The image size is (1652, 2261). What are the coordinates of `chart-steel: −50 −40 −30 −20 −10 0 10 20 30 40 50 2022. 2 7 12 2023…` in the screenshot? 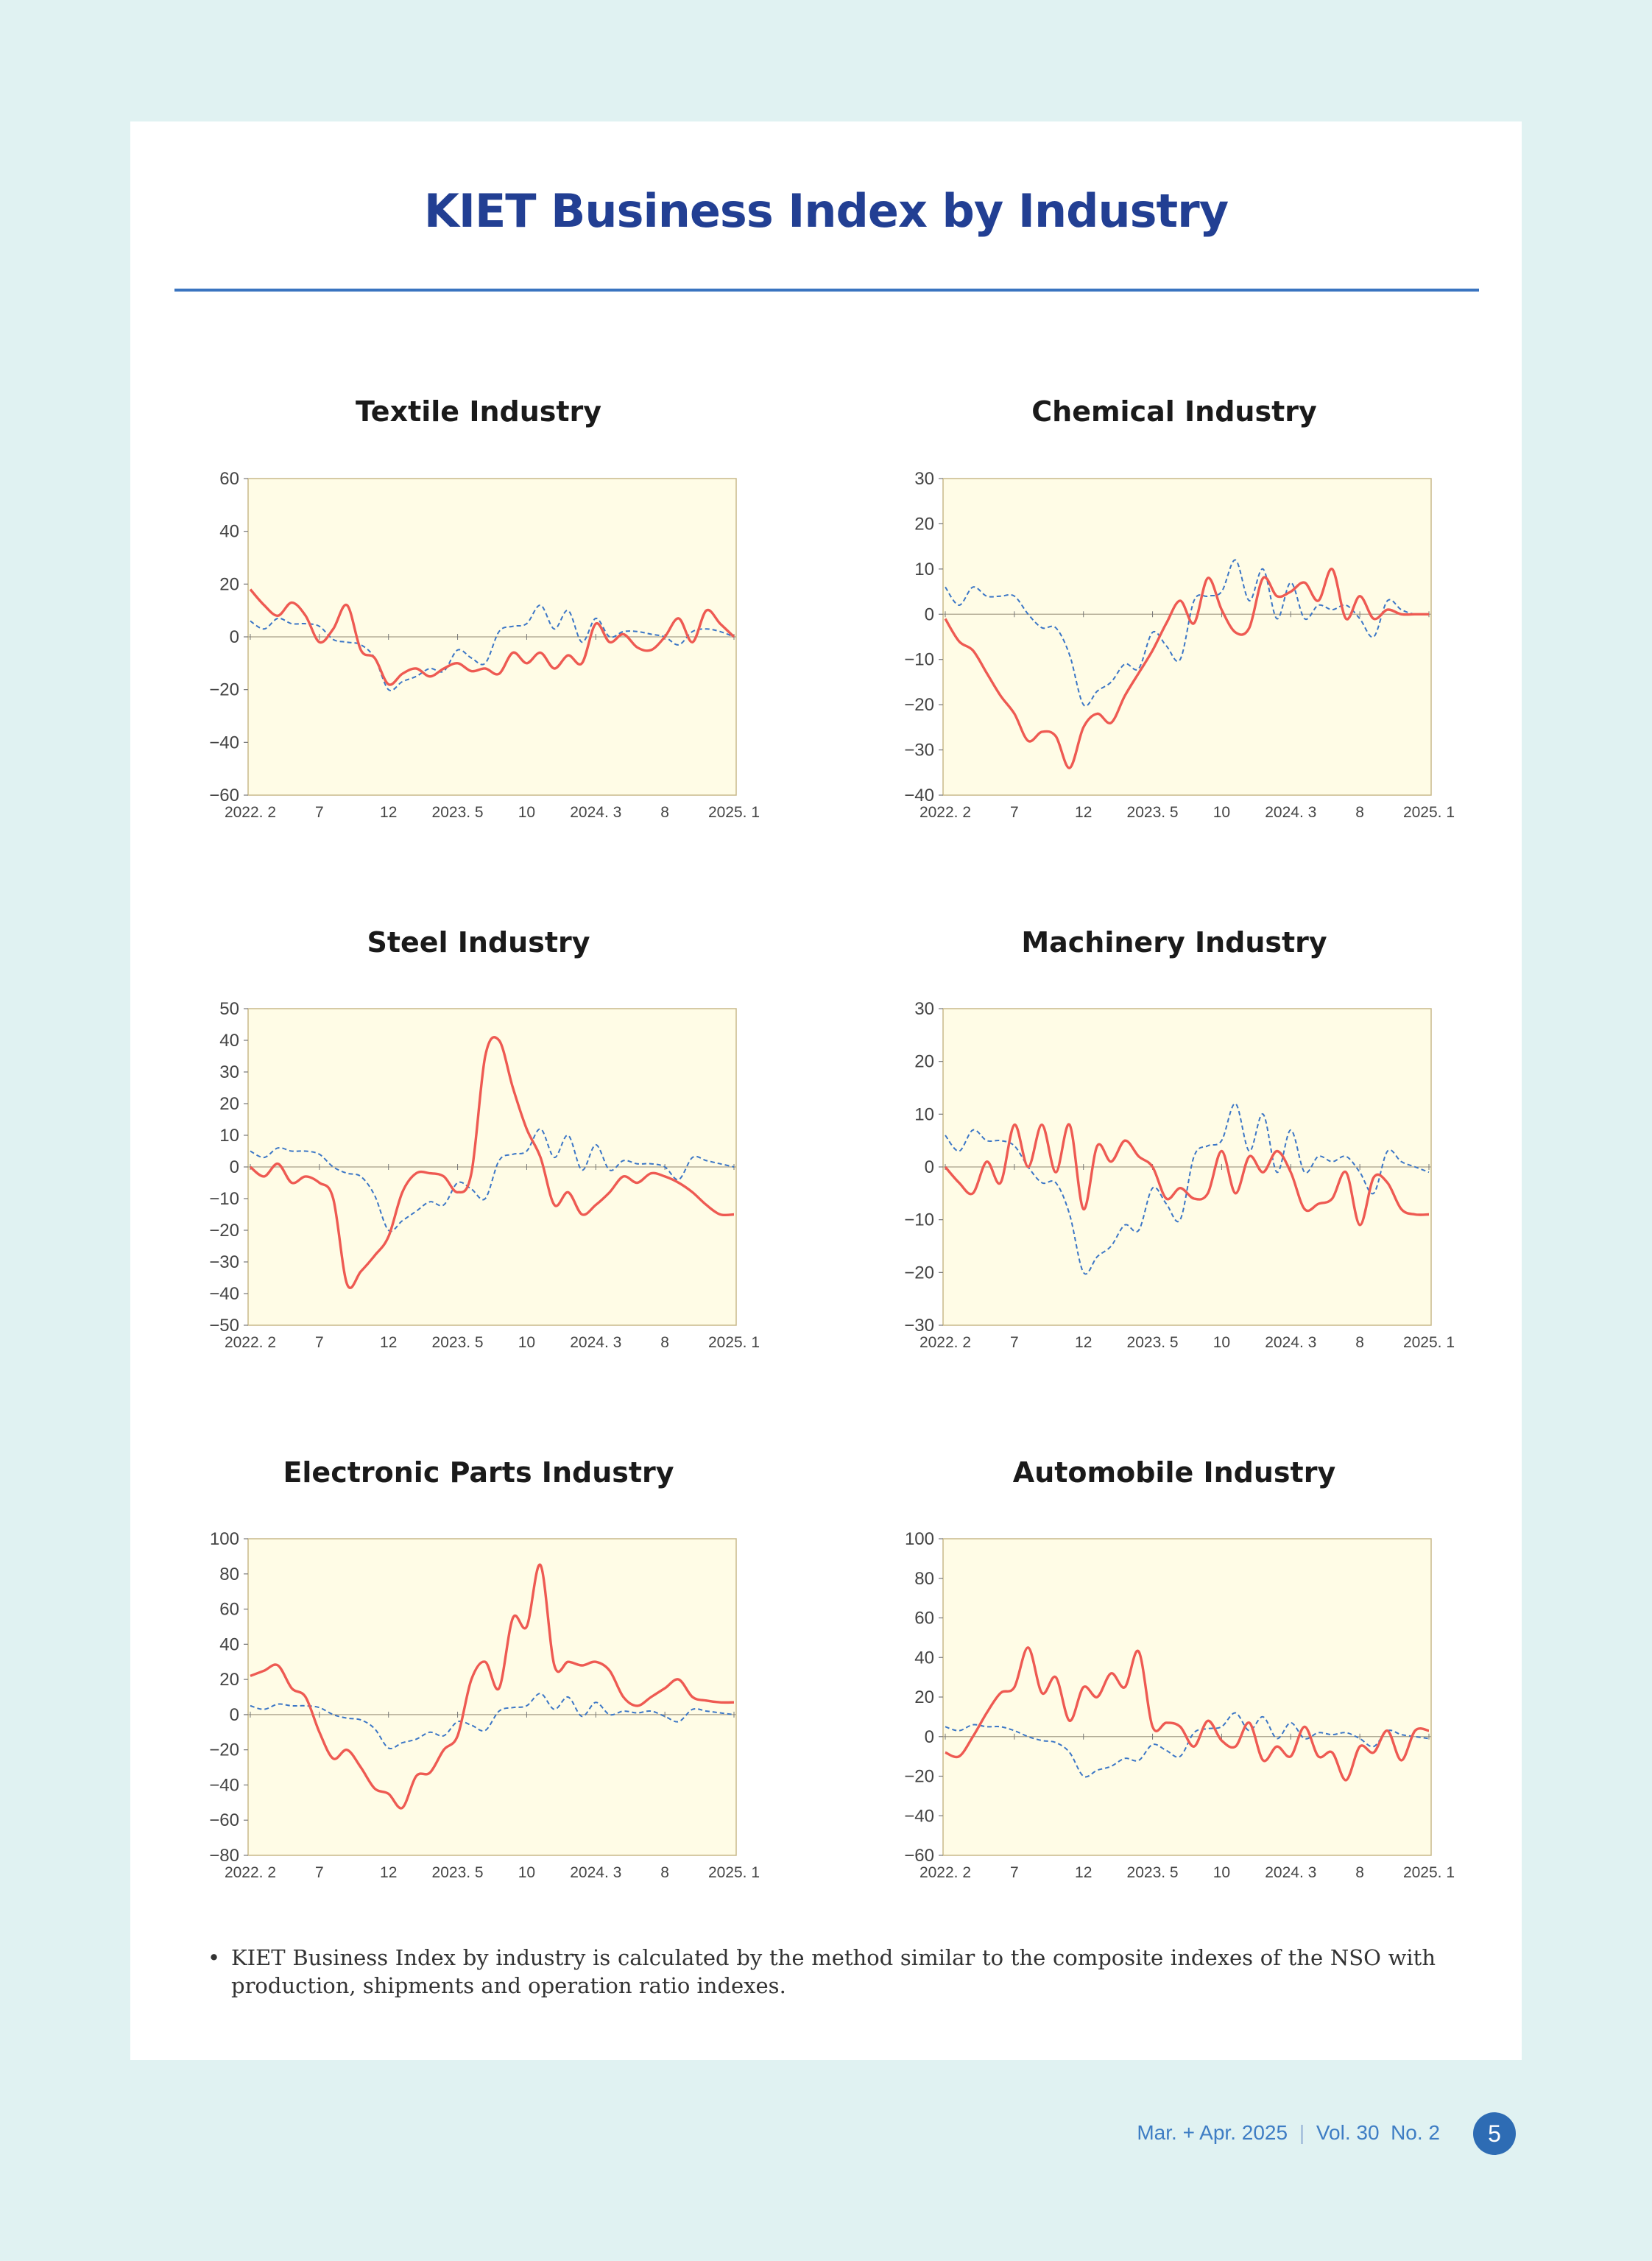 It's located at (484, 1175).